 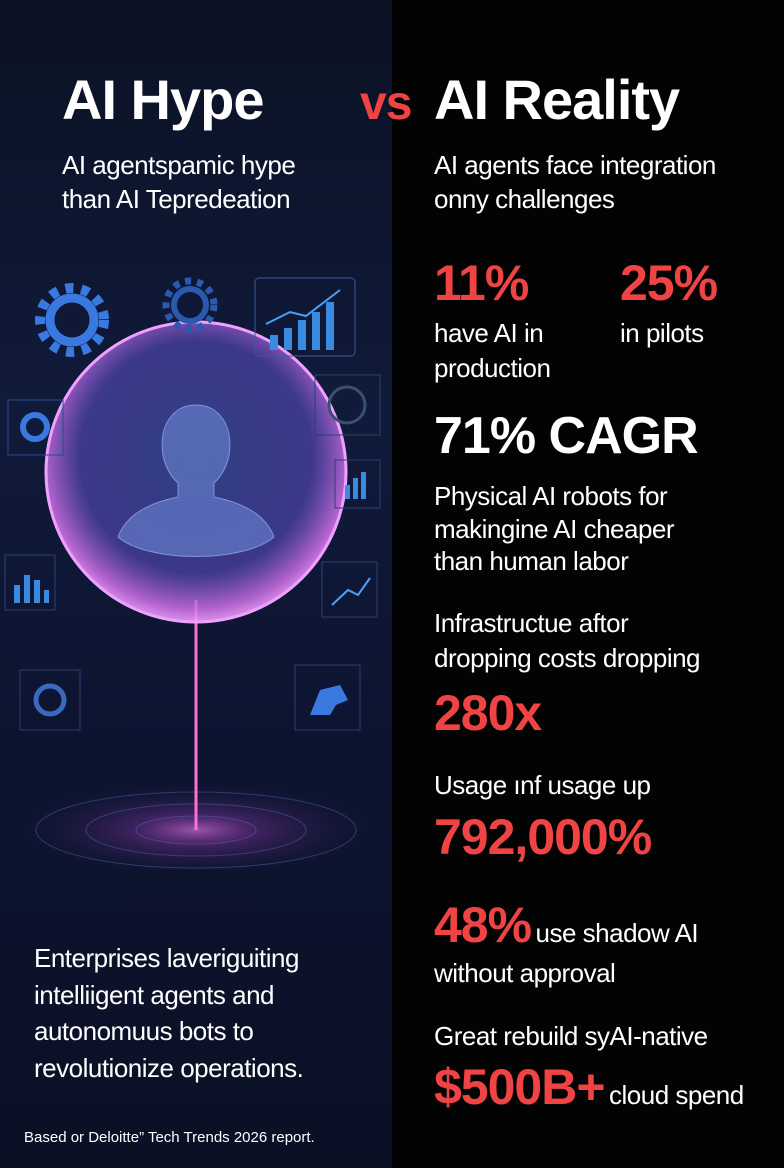 What do you see at coordinates (617, 933) in the screenshot?
I see `shadow-ai-label: use shadow AI` at bounding box center [617, 933].